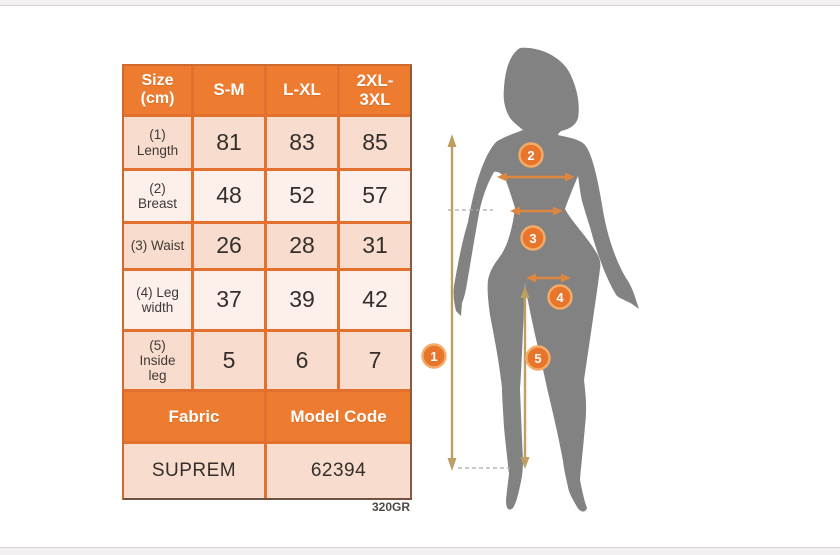 The height and width of the screenshot is (555, 840). Describe the element at coordinates (229, 142) in the screenshot. I see `length-sm-value: 81` at that location.